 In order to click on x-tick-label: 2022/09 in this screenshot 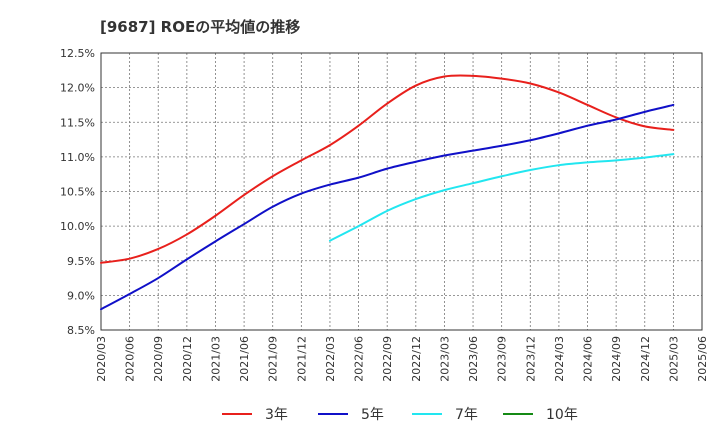, I will do `click(387, 359)`.